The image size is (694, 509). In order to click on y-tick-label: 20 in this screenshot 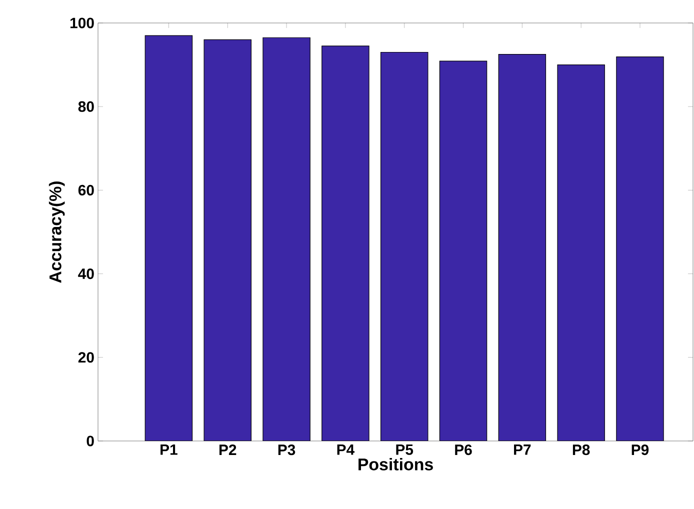, I will do `click(86, 357)`.